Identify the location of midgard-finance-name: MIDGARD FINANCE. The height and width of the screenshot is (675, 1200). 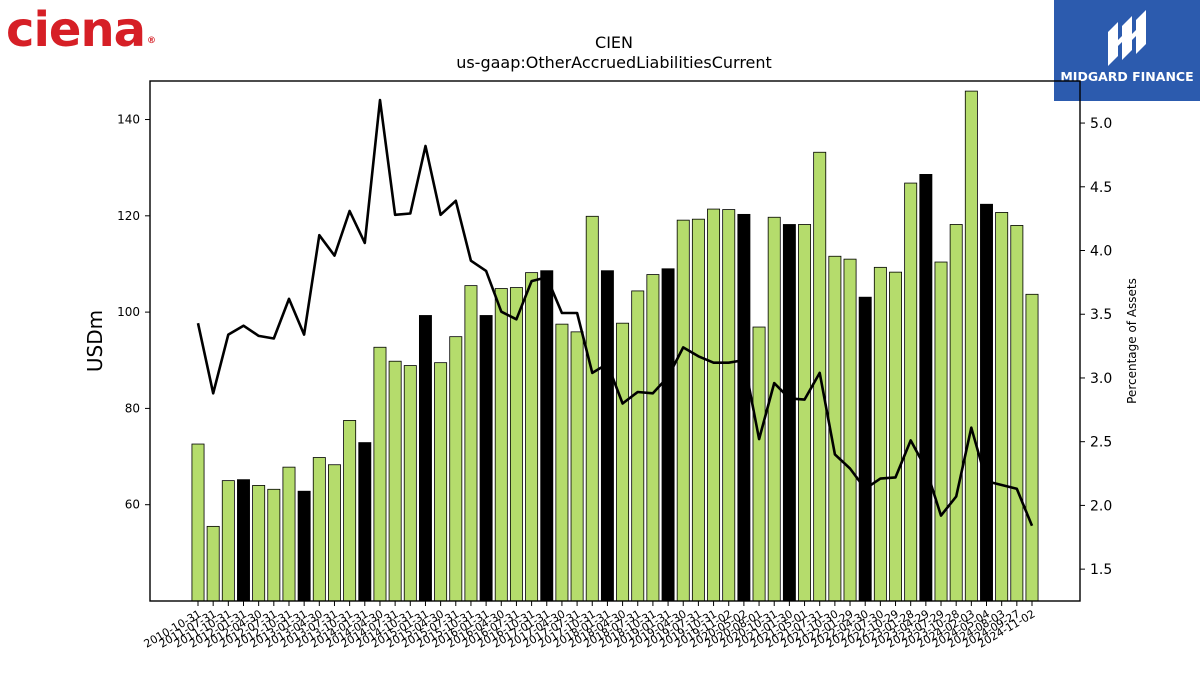
(1127, 76).